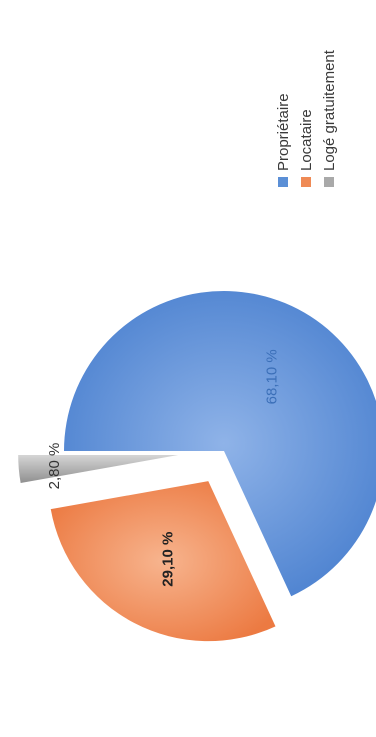 The width and height of the screenshot is (376, 737). Describe the element at coordinates (54, 466) in the screenshot. I see `slice-value-label-loge-gratuitement: 2,80 %` at that location.